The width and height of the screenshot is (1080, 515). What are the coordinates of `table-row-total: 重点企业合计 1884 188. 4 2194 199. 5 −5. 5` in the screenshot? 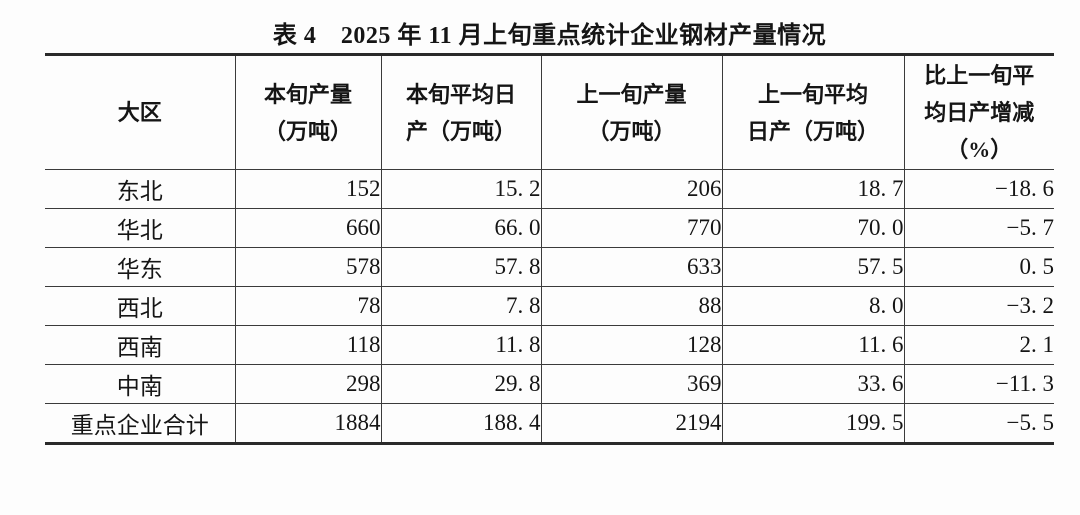 It's located at (549, 423).